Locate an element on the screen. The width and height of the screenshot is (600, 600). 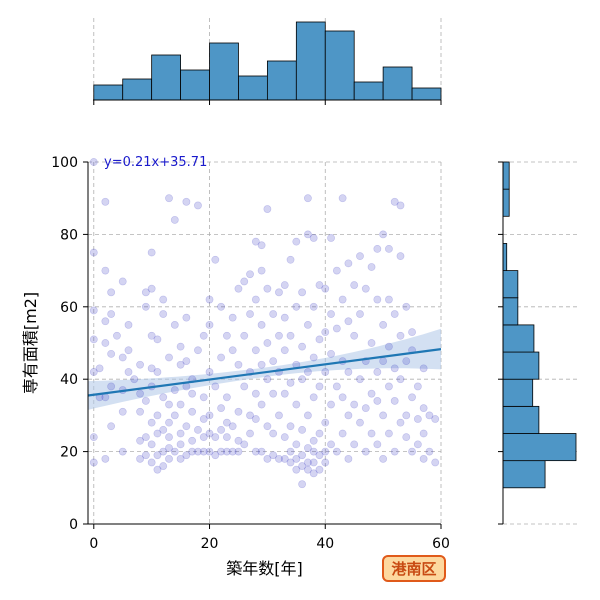
y-axis-label: 専有面積[m2] is located at coordinates (30, 343).